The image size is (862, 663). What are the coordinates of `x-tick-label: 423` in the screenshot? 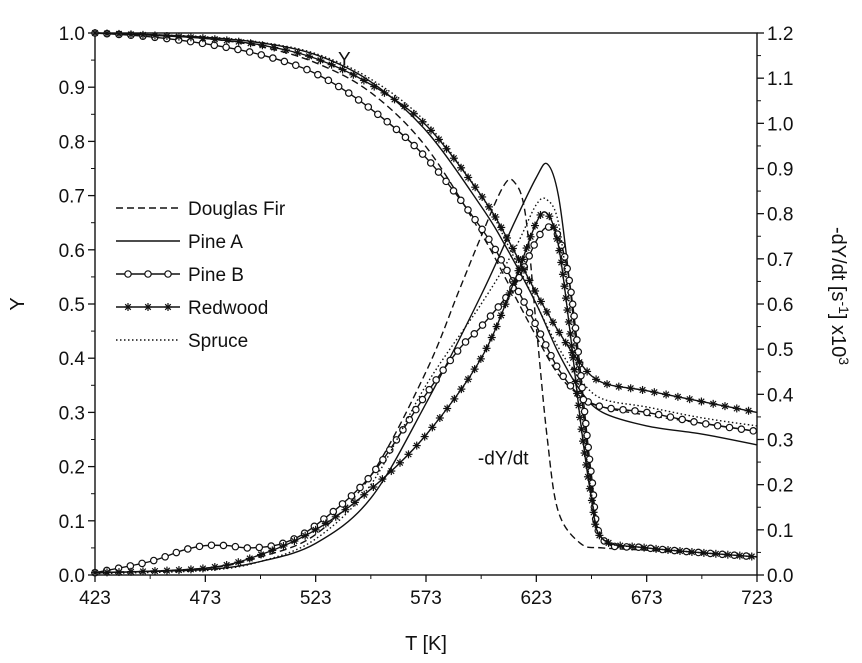 It's located at (95, 598).